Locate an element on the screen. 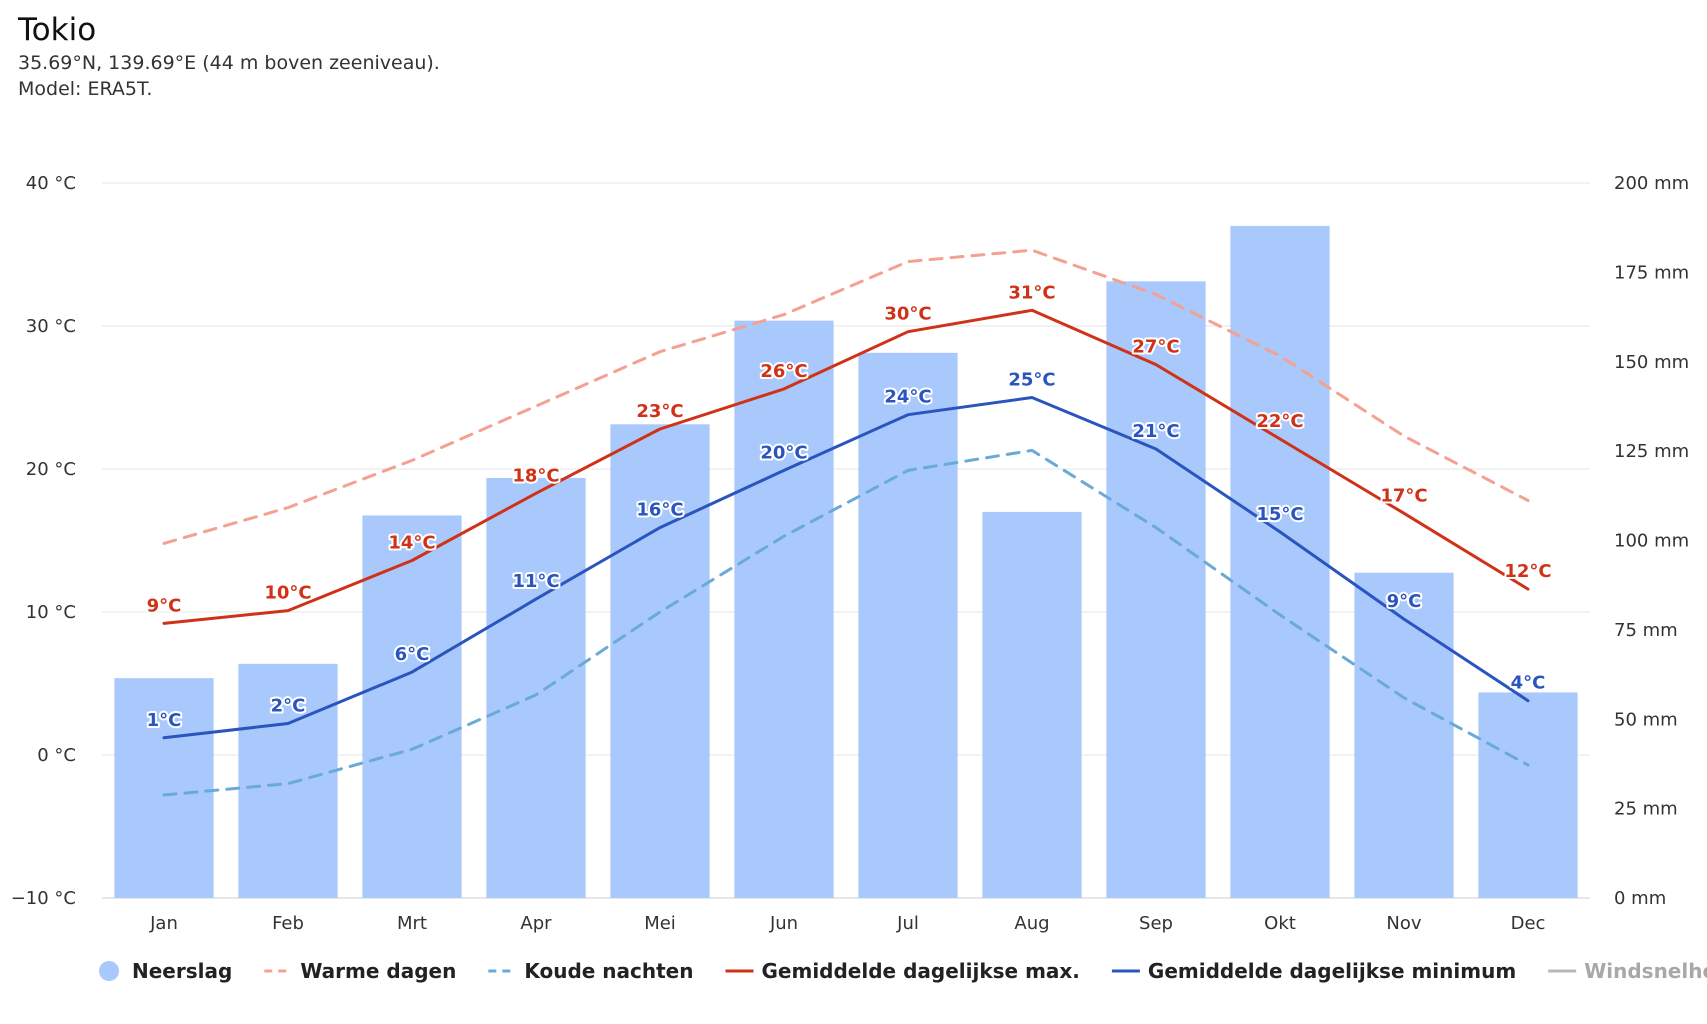 This screenshot has width=1707, height=1024. data-label-gemiddelde-dagelijkse-minimum: 16°C is located at coordinates (659, 510).